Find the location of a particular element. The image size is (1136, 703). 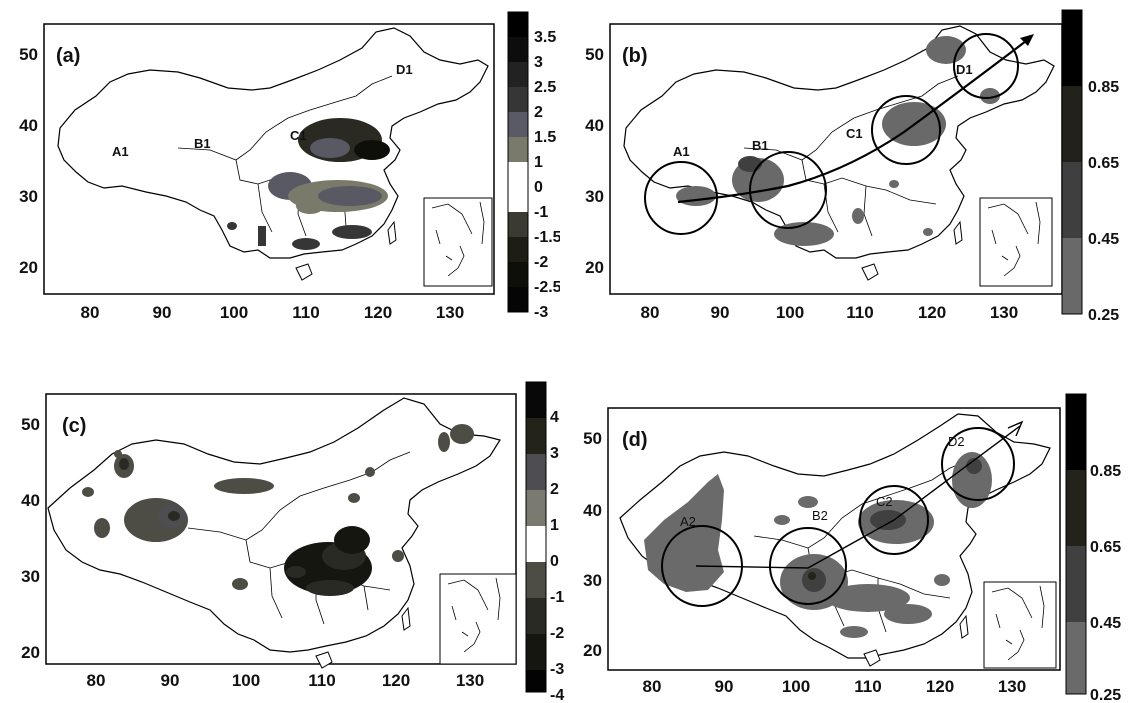

colorbar-tick: 2.5 is located at coordinates (545, 87).